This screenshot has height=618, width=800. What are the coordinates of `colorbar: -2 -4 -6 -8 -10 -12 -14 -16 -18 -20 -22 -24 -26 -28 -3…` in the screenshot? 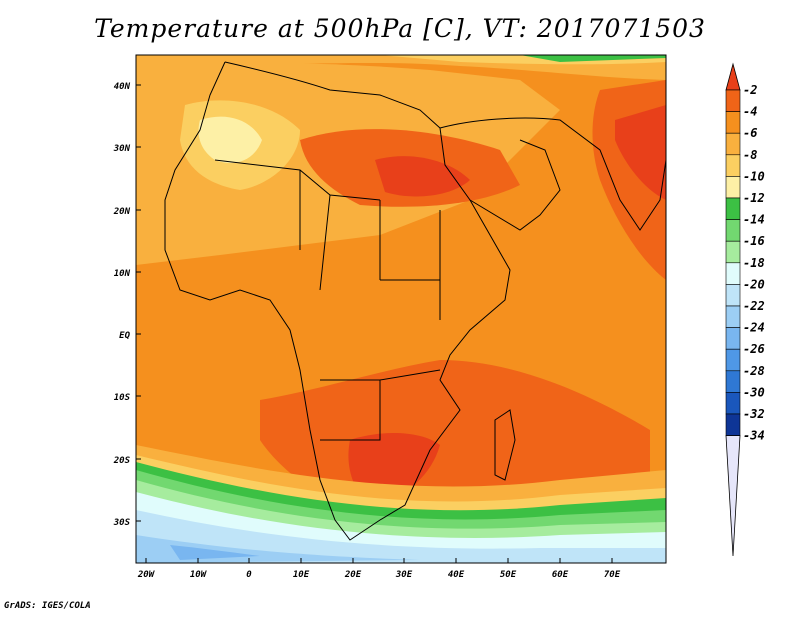 It's located at (745, 309).